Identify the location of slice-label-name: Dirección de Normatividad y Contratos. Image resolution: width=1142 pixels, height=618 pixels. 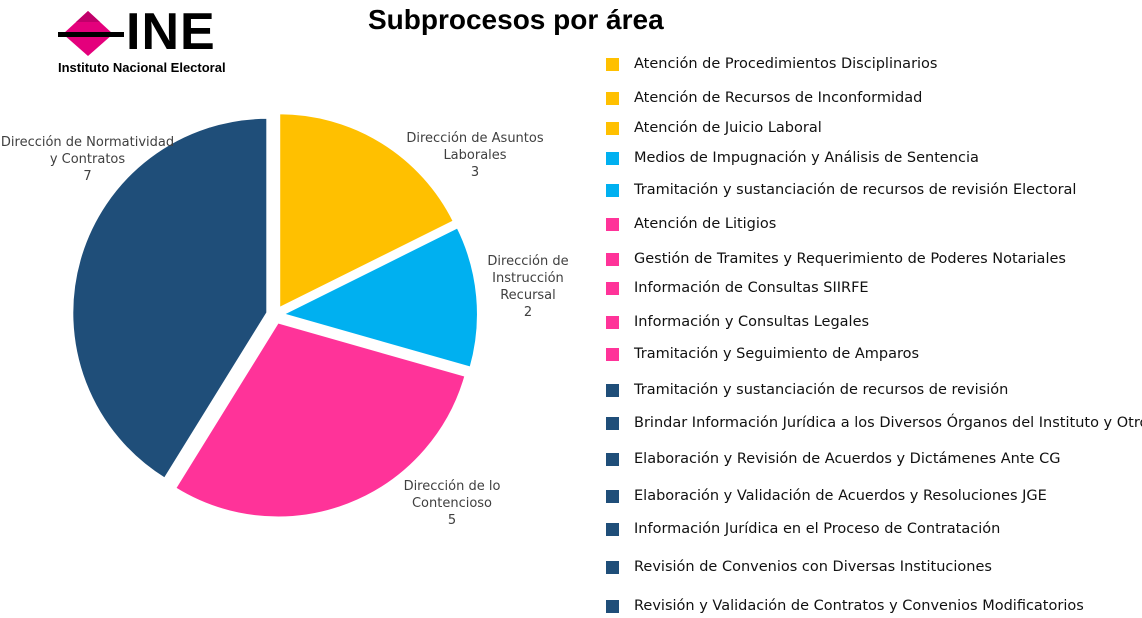
(87, 151).